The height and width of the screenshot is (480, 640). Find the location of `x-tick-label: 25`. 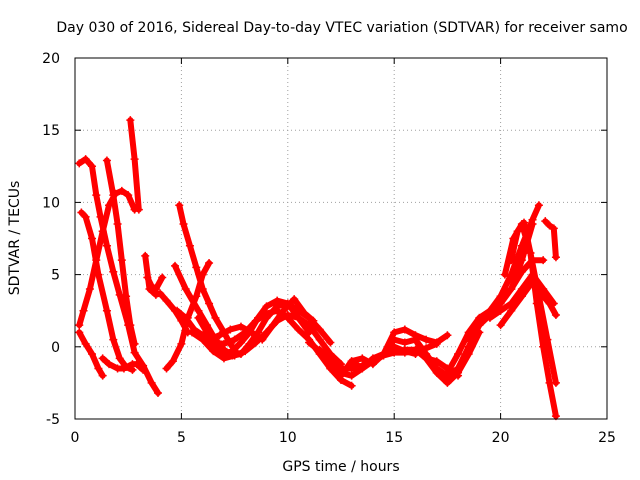

x-tick-label: 25 is located at coordinates (607, 438).